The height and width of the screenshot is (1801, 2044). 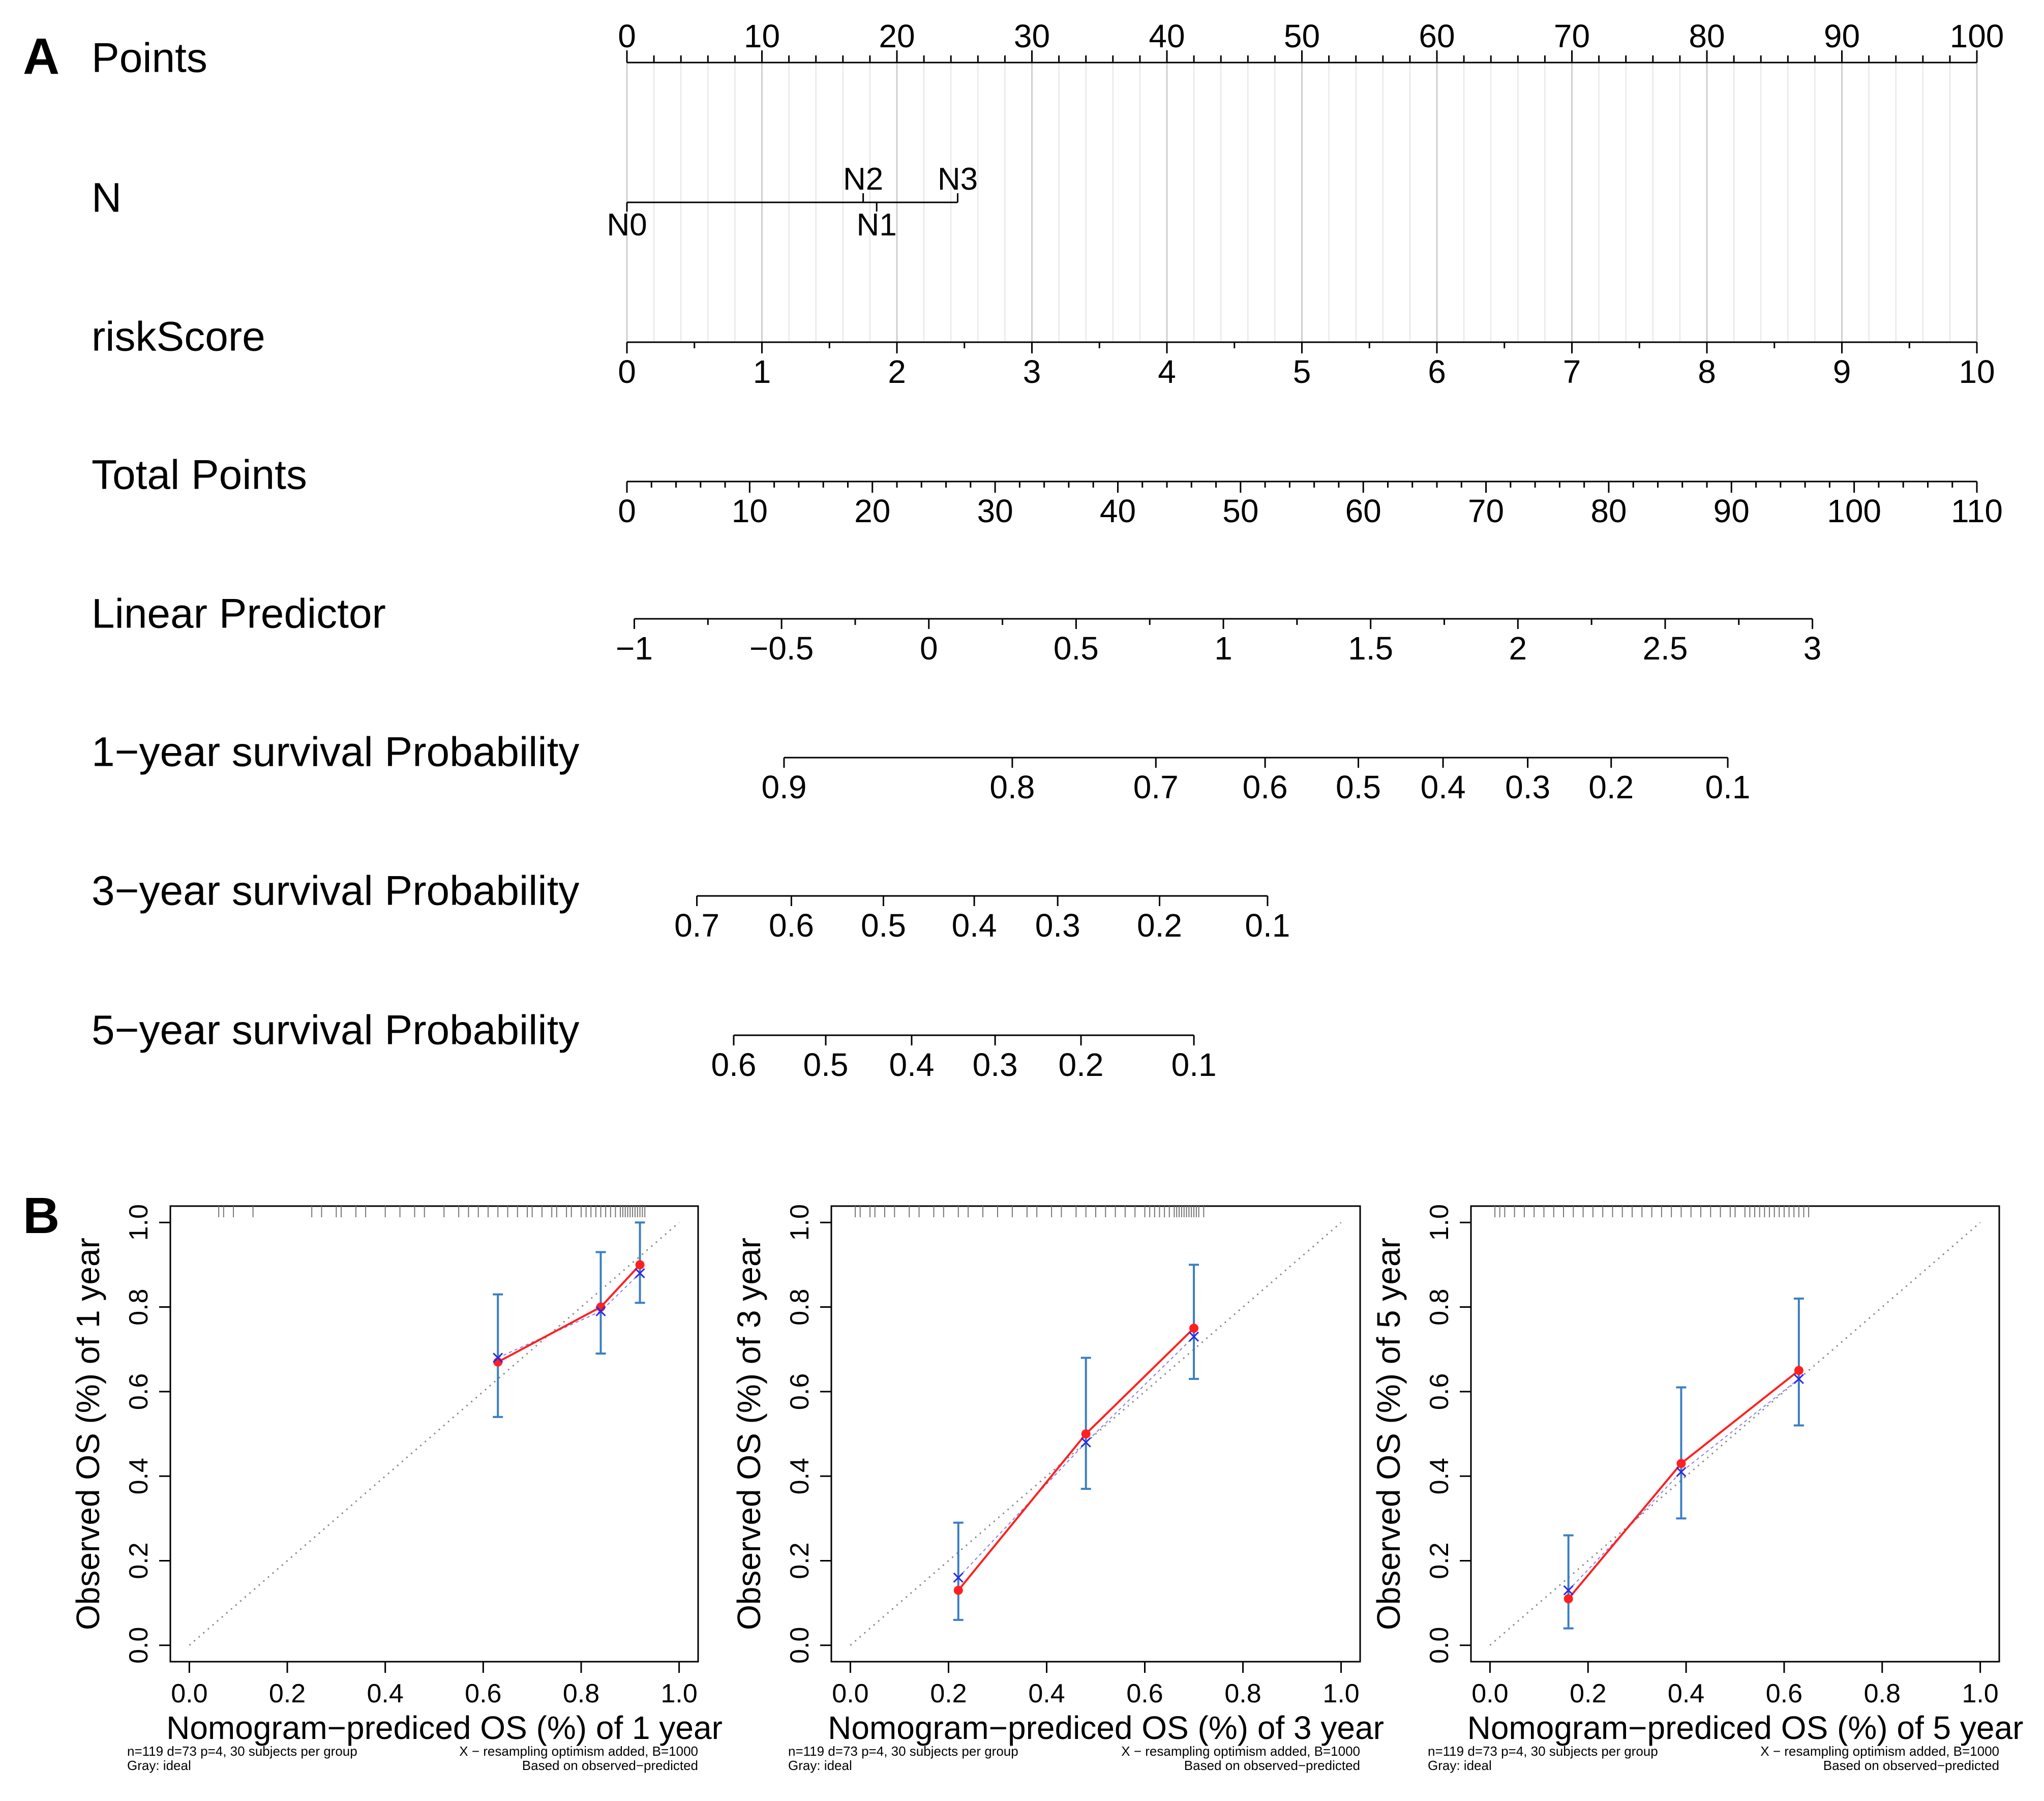 I want to click on tick-label: −0.5, so click(x=781, y=649).